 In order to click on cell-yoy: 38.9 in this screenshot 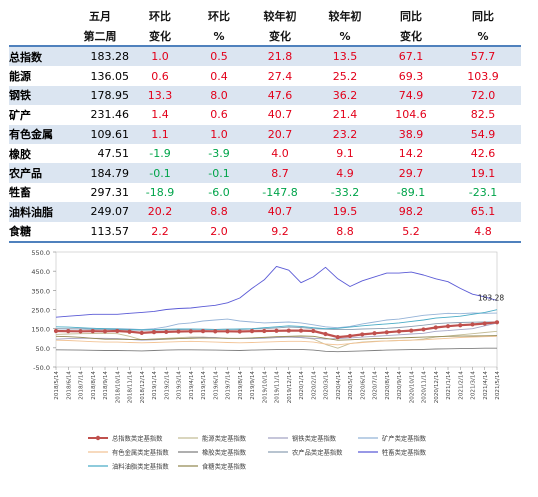, I will do `click(411, 134)`.